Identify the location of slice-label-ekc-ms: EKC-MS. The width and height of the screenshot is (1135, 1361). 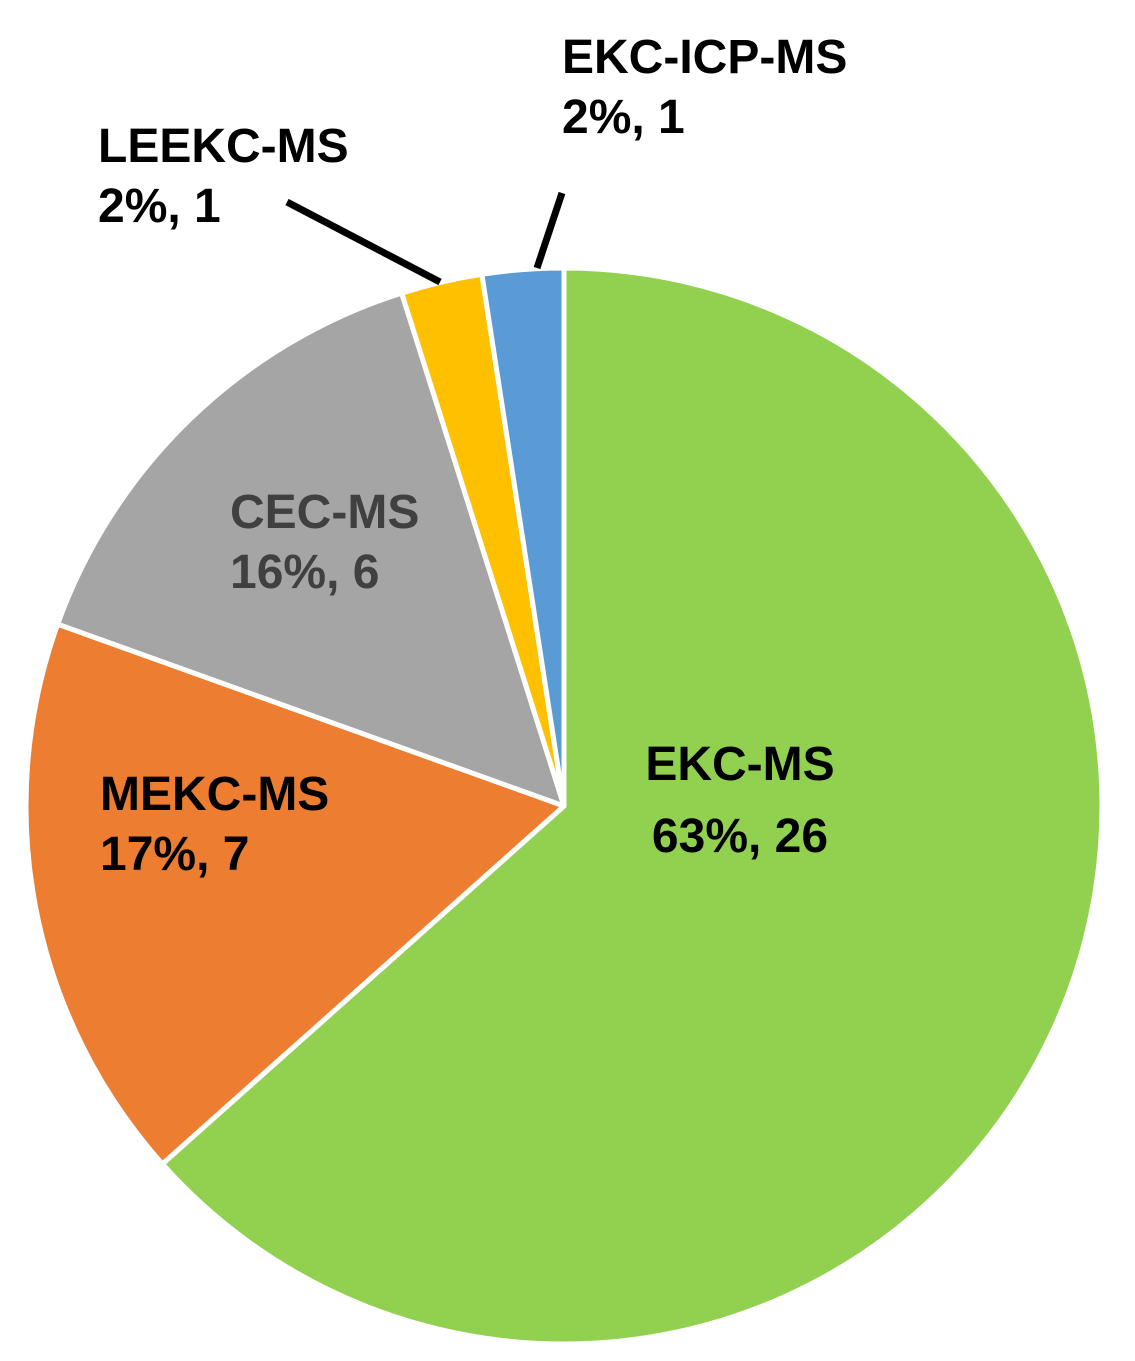
(739, 764).